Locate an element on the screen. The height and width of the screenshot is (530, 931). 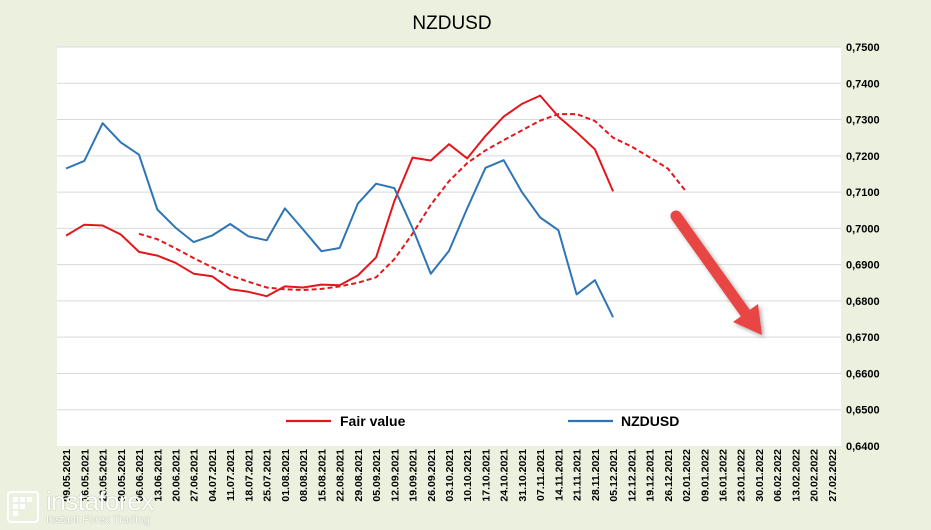
x-tick-label: 24.10.2021 is located at coordinates (505, 475).